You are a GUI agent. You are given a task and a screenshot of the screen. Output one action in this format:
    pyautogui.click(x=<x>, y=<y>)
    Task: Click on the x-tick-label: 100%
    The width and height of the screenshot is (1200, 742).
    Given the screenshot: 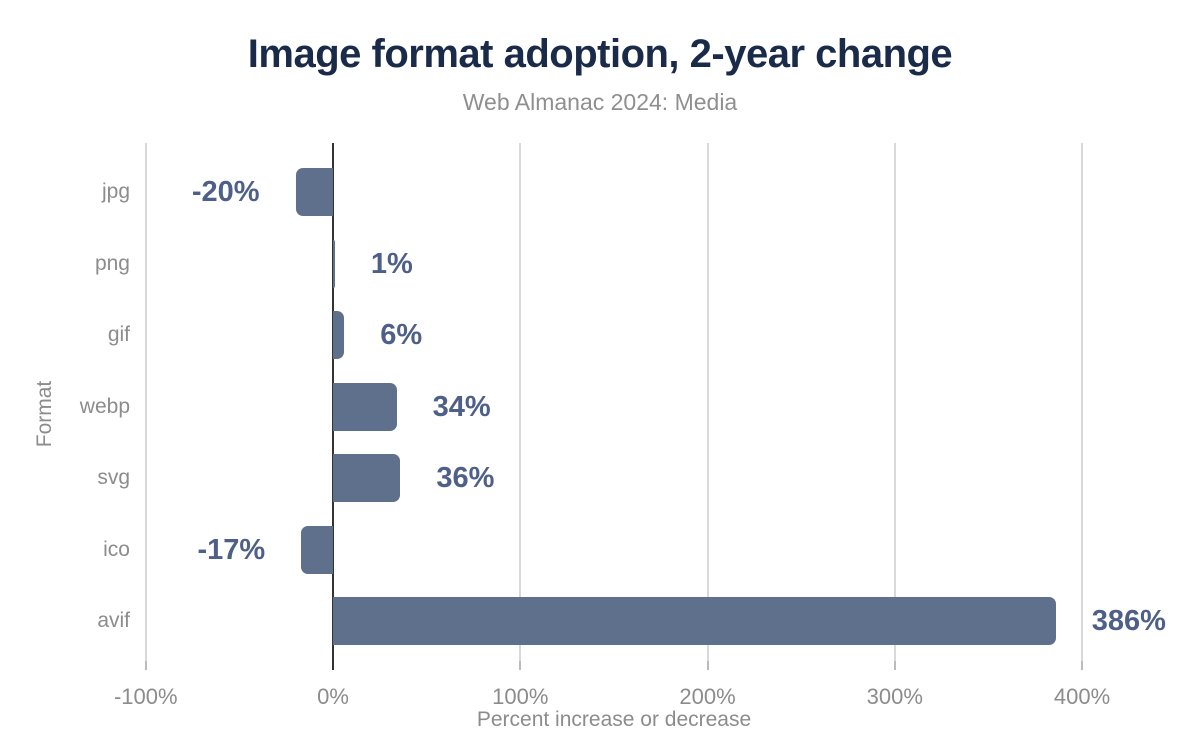 What is the action you would take?
    pyautogui.click(x=520, y=696)
    